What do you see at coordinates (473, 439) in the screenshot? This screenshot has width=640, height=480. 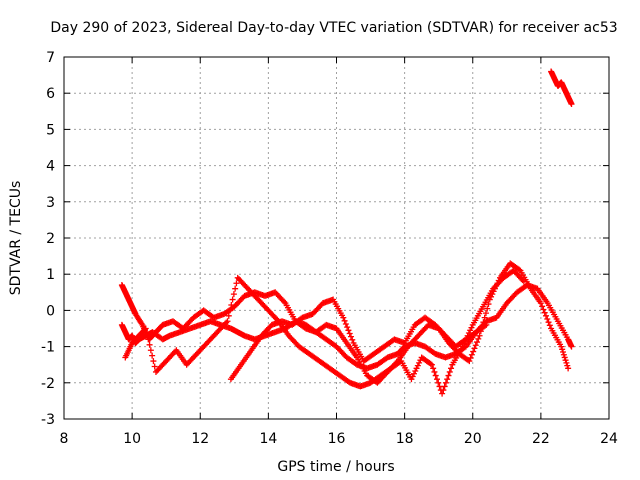 I see `x-tick-label: 20` at bounding box center [473, 439].